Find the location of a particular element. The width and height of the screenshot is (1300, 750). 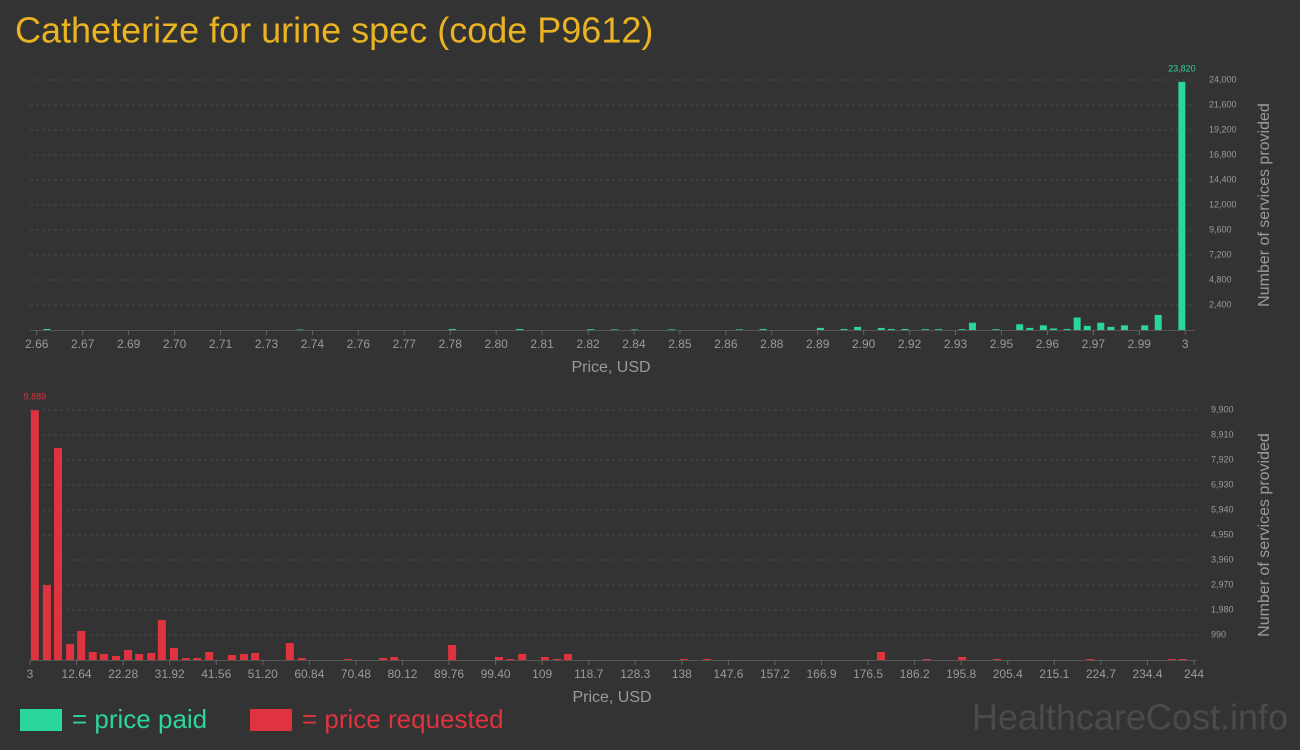

x-tick-label: 2.86 is located at coordinates (726, 344).